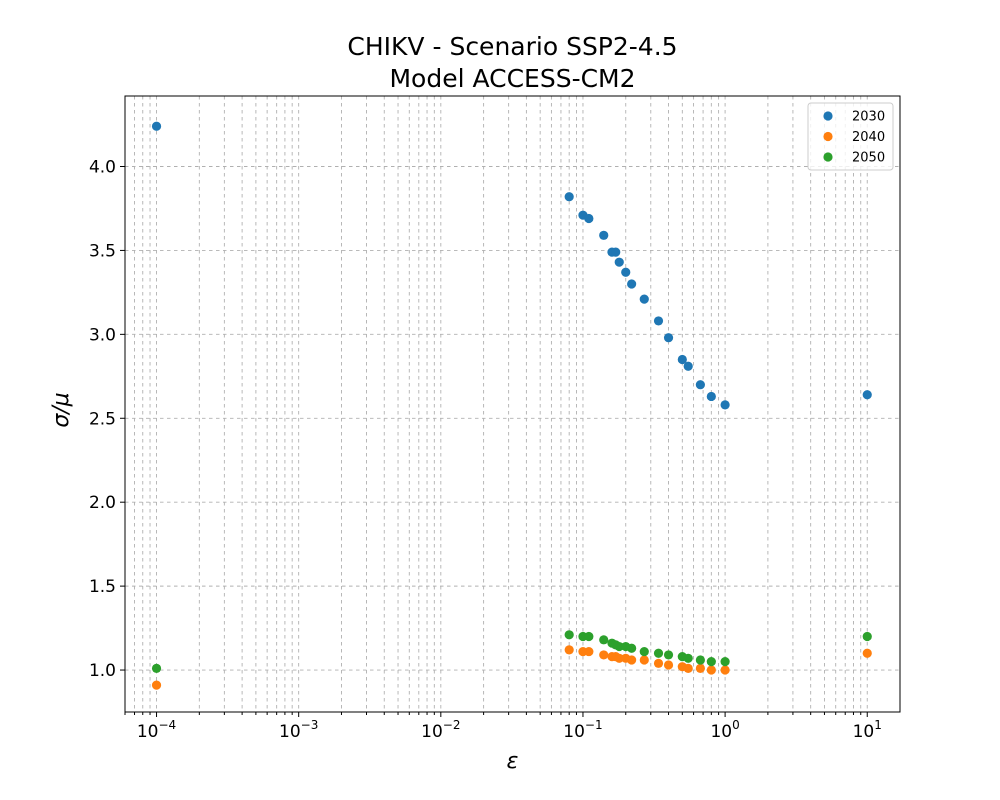  What do you see at coordinates (168, 725) in the screenshot?
I see `x-tick-exponent: −4` at bounding box center [168, 725].